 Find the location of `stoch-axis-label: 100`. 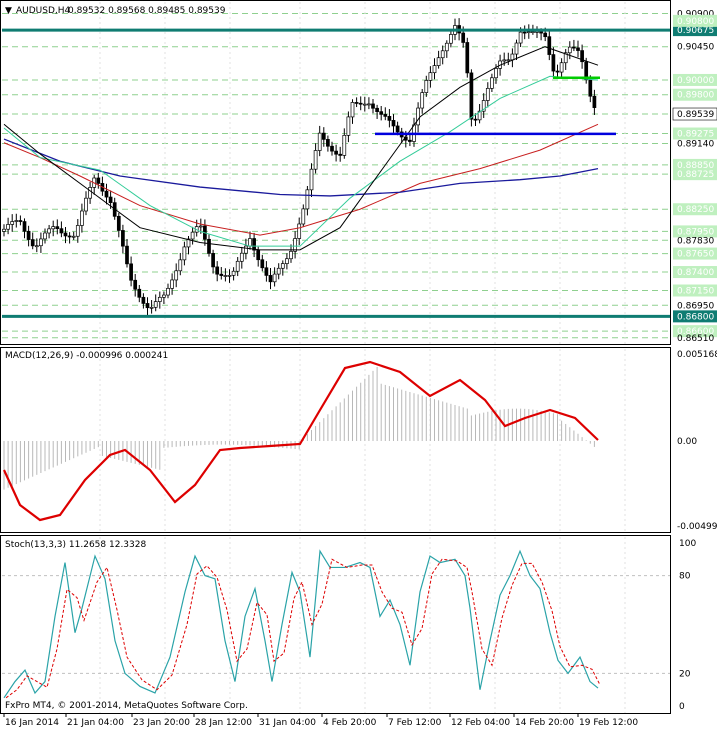

stoch-axis-label: 100 is located at coordinates (687, 544).